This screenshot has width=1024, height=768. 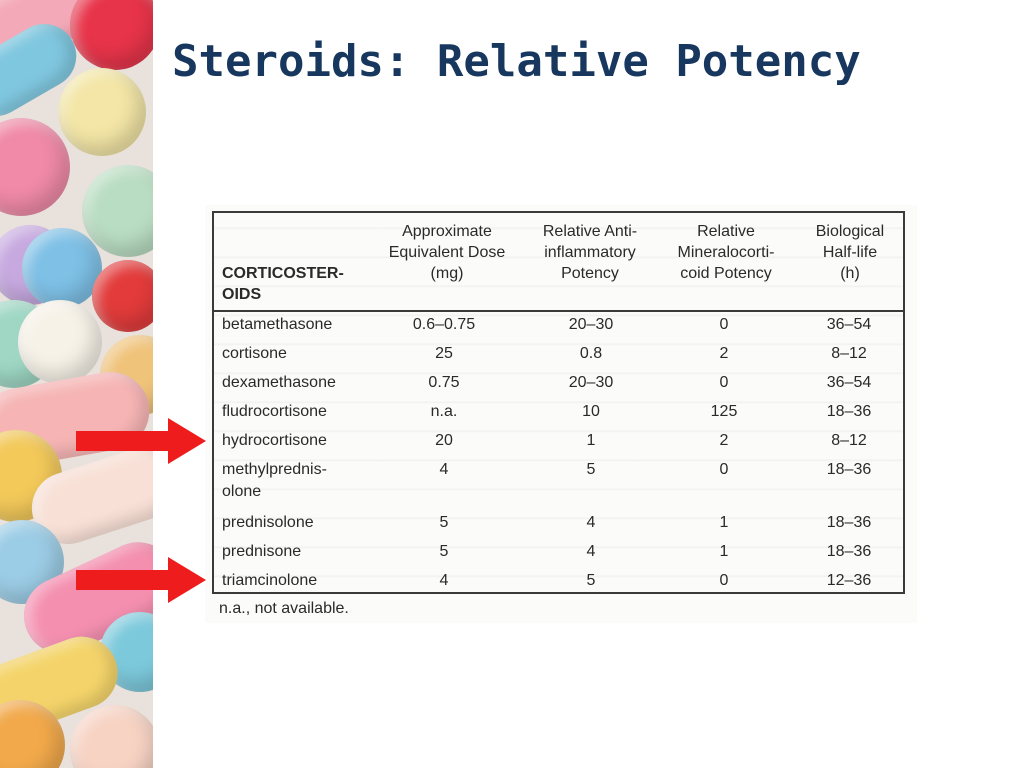 I want to click on cell-anti-inflammatory: 0.8, so click(x=591, y=353).